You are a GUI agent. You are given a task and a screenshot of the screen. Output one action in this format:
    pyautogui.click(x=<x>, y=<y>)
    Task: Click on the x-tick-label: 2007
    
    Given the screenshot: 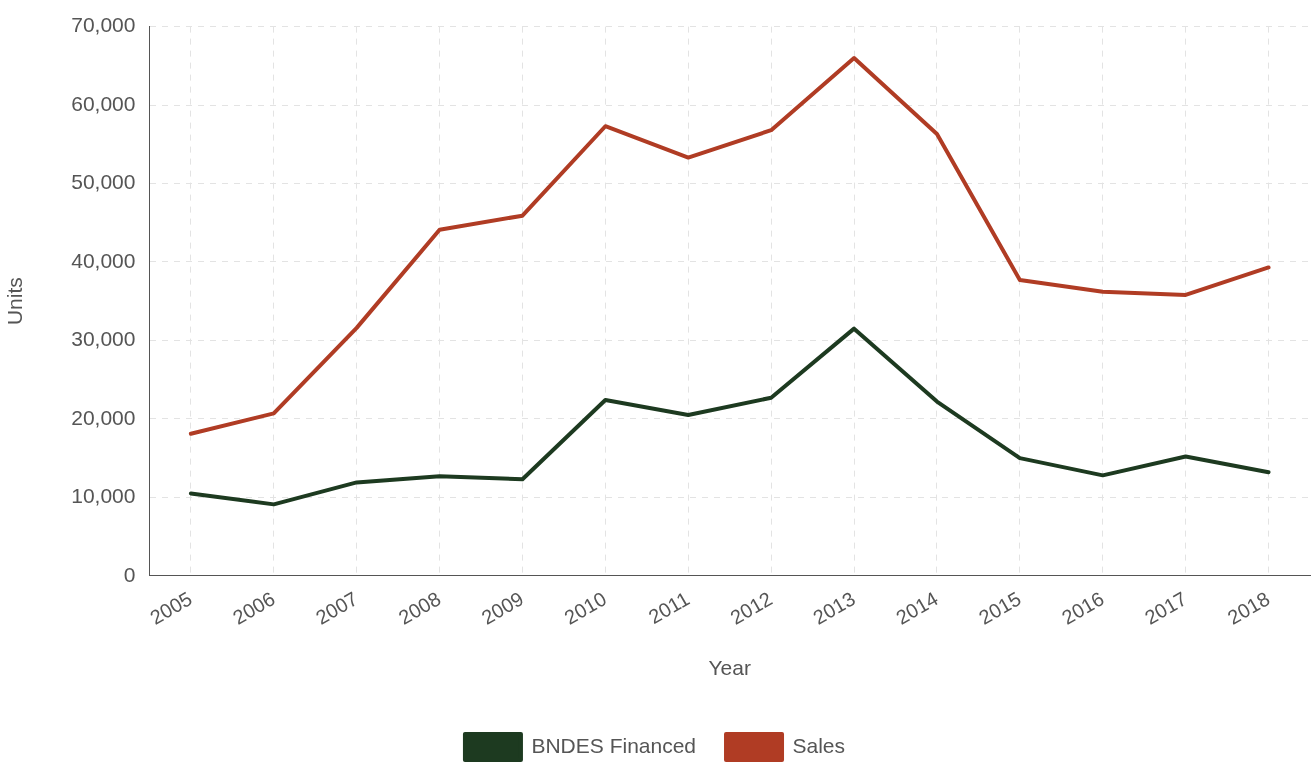 What is the action you would take?
    pyautogui.click(x=336, y=608)
    